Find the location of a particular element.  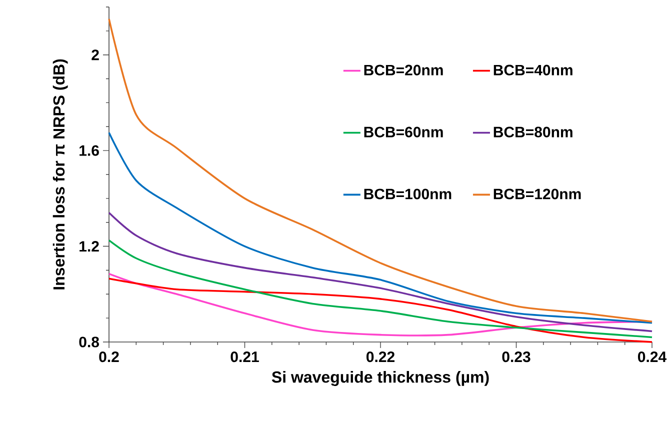

y-tick-label: 0.8 is located at coordinates (89, 342).